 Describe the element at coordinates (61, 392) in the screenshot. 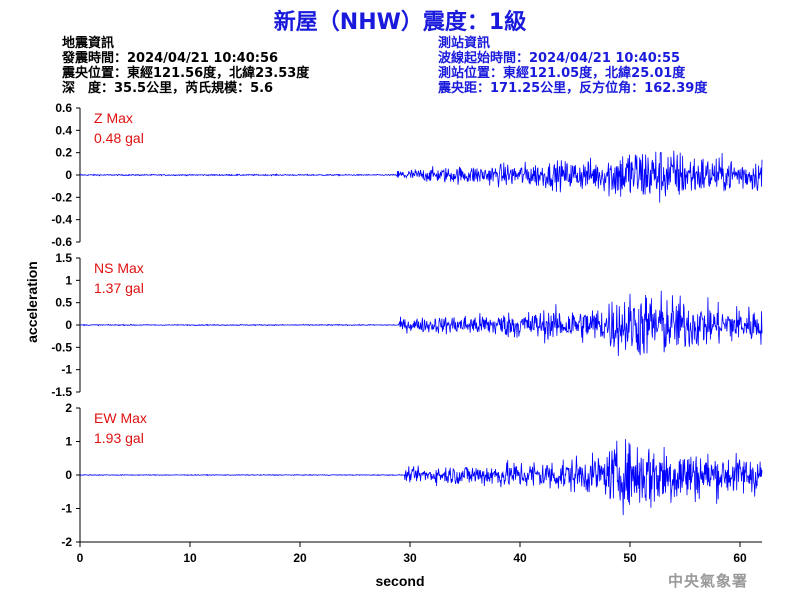

I see `y-tick-label: -1.5` at that location.